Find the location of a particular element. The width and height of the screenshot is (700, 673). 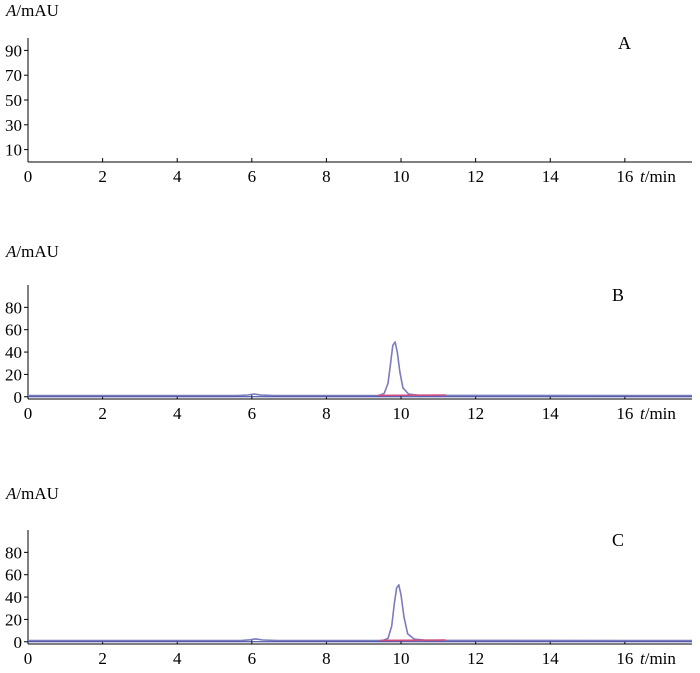

panel-label: C is located at coordinates (618, 540).